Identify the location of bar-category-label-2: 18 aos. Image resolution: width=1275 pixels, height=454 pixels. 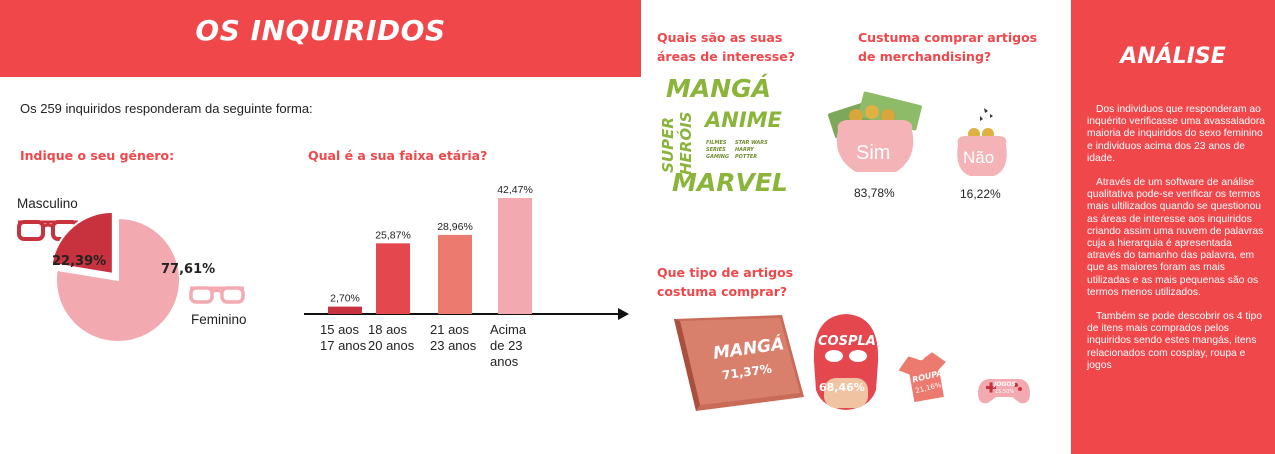
(388, 329).